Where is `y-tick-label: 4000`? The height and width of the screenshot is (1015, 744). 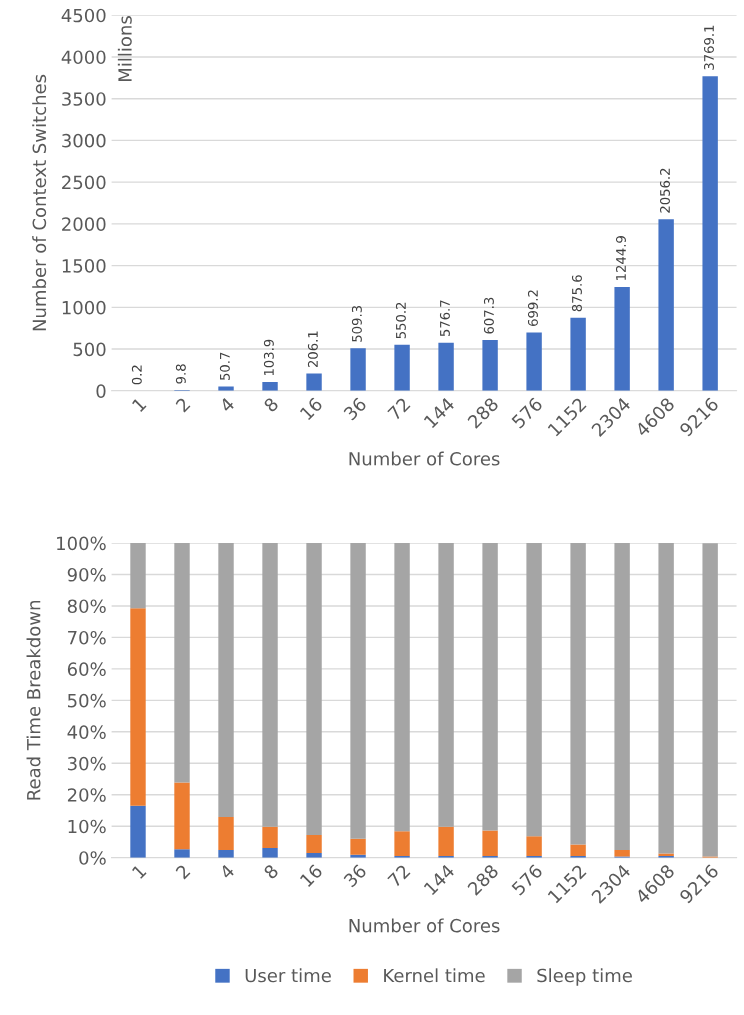
y-tick-label: 4000 is located at coordinates (83, 57).